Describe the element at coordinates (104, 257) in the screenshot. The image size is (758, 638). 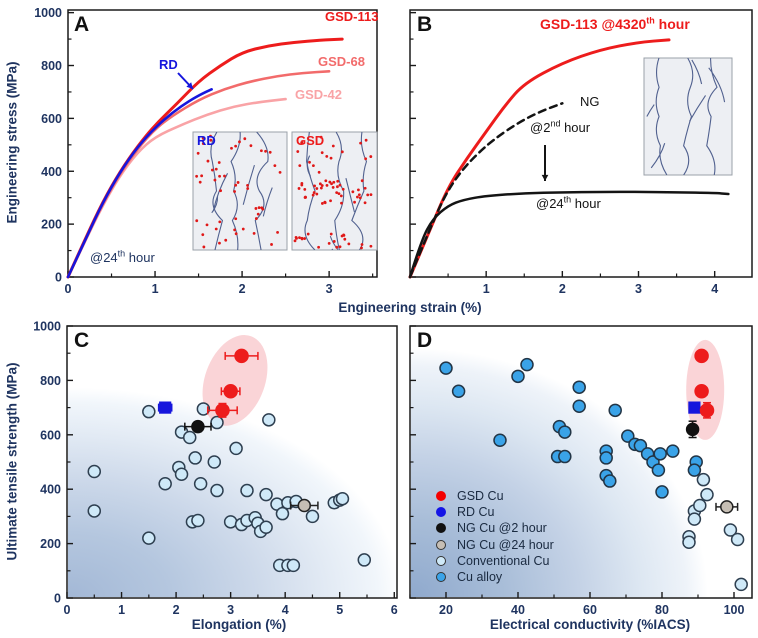
I see `annotation-text: @24` at that location.